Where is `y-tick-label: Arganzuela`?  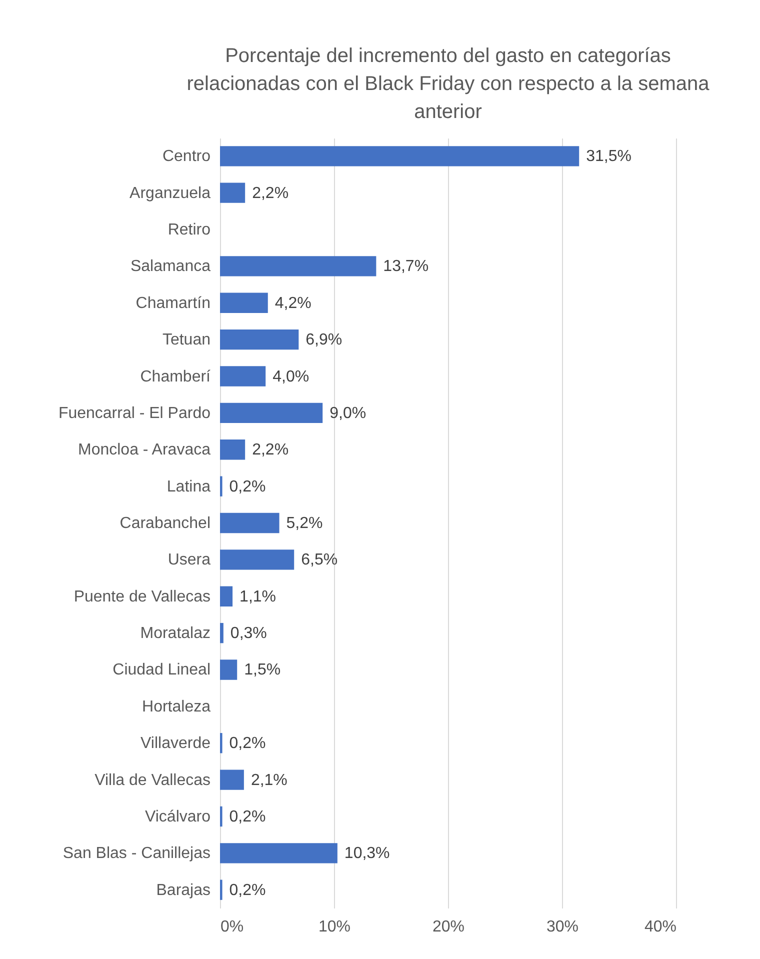 y-tick-label: Arganzuela is located at coordinates (170, 193).